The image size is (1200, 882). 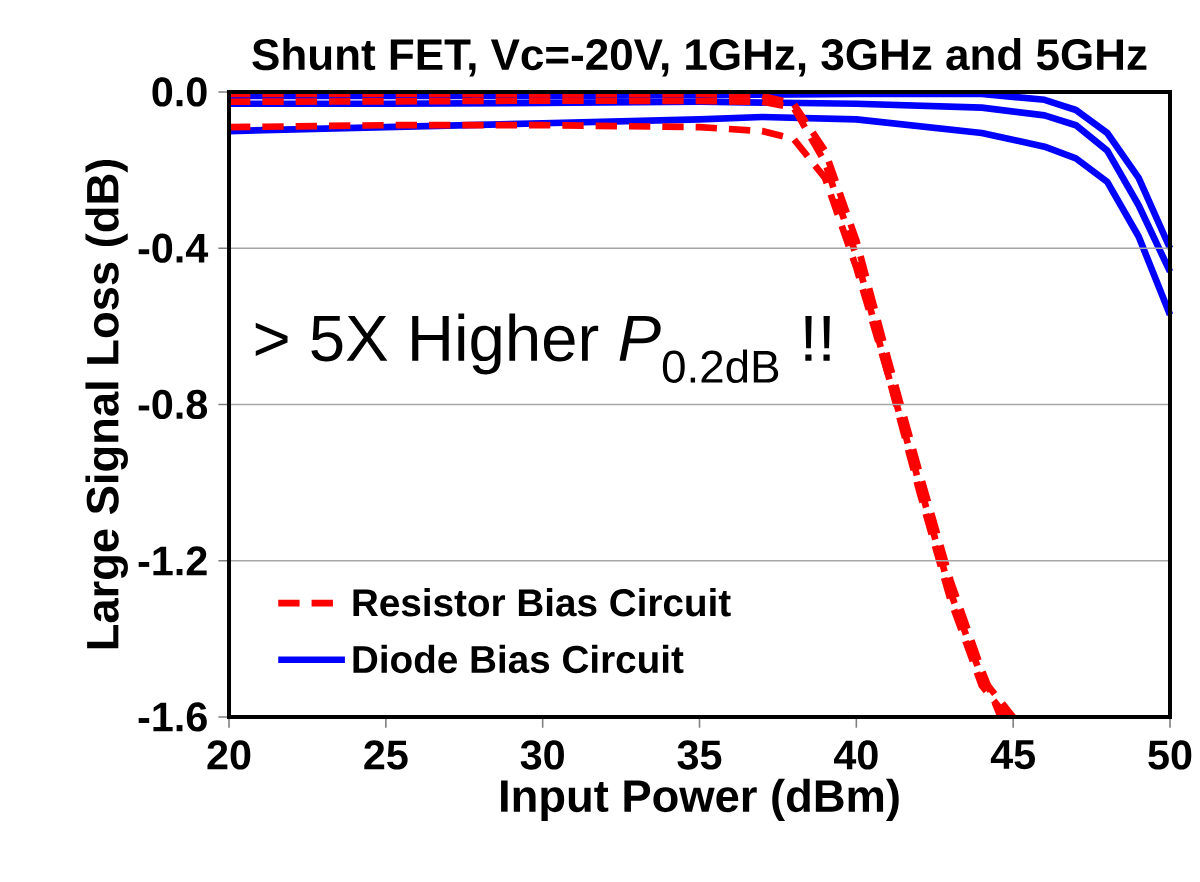 What do you see at coordinates (542, 602) in the screenshot?
I see `legend-label: Resistor Bias Circuit` at bounding box center [542, 602].